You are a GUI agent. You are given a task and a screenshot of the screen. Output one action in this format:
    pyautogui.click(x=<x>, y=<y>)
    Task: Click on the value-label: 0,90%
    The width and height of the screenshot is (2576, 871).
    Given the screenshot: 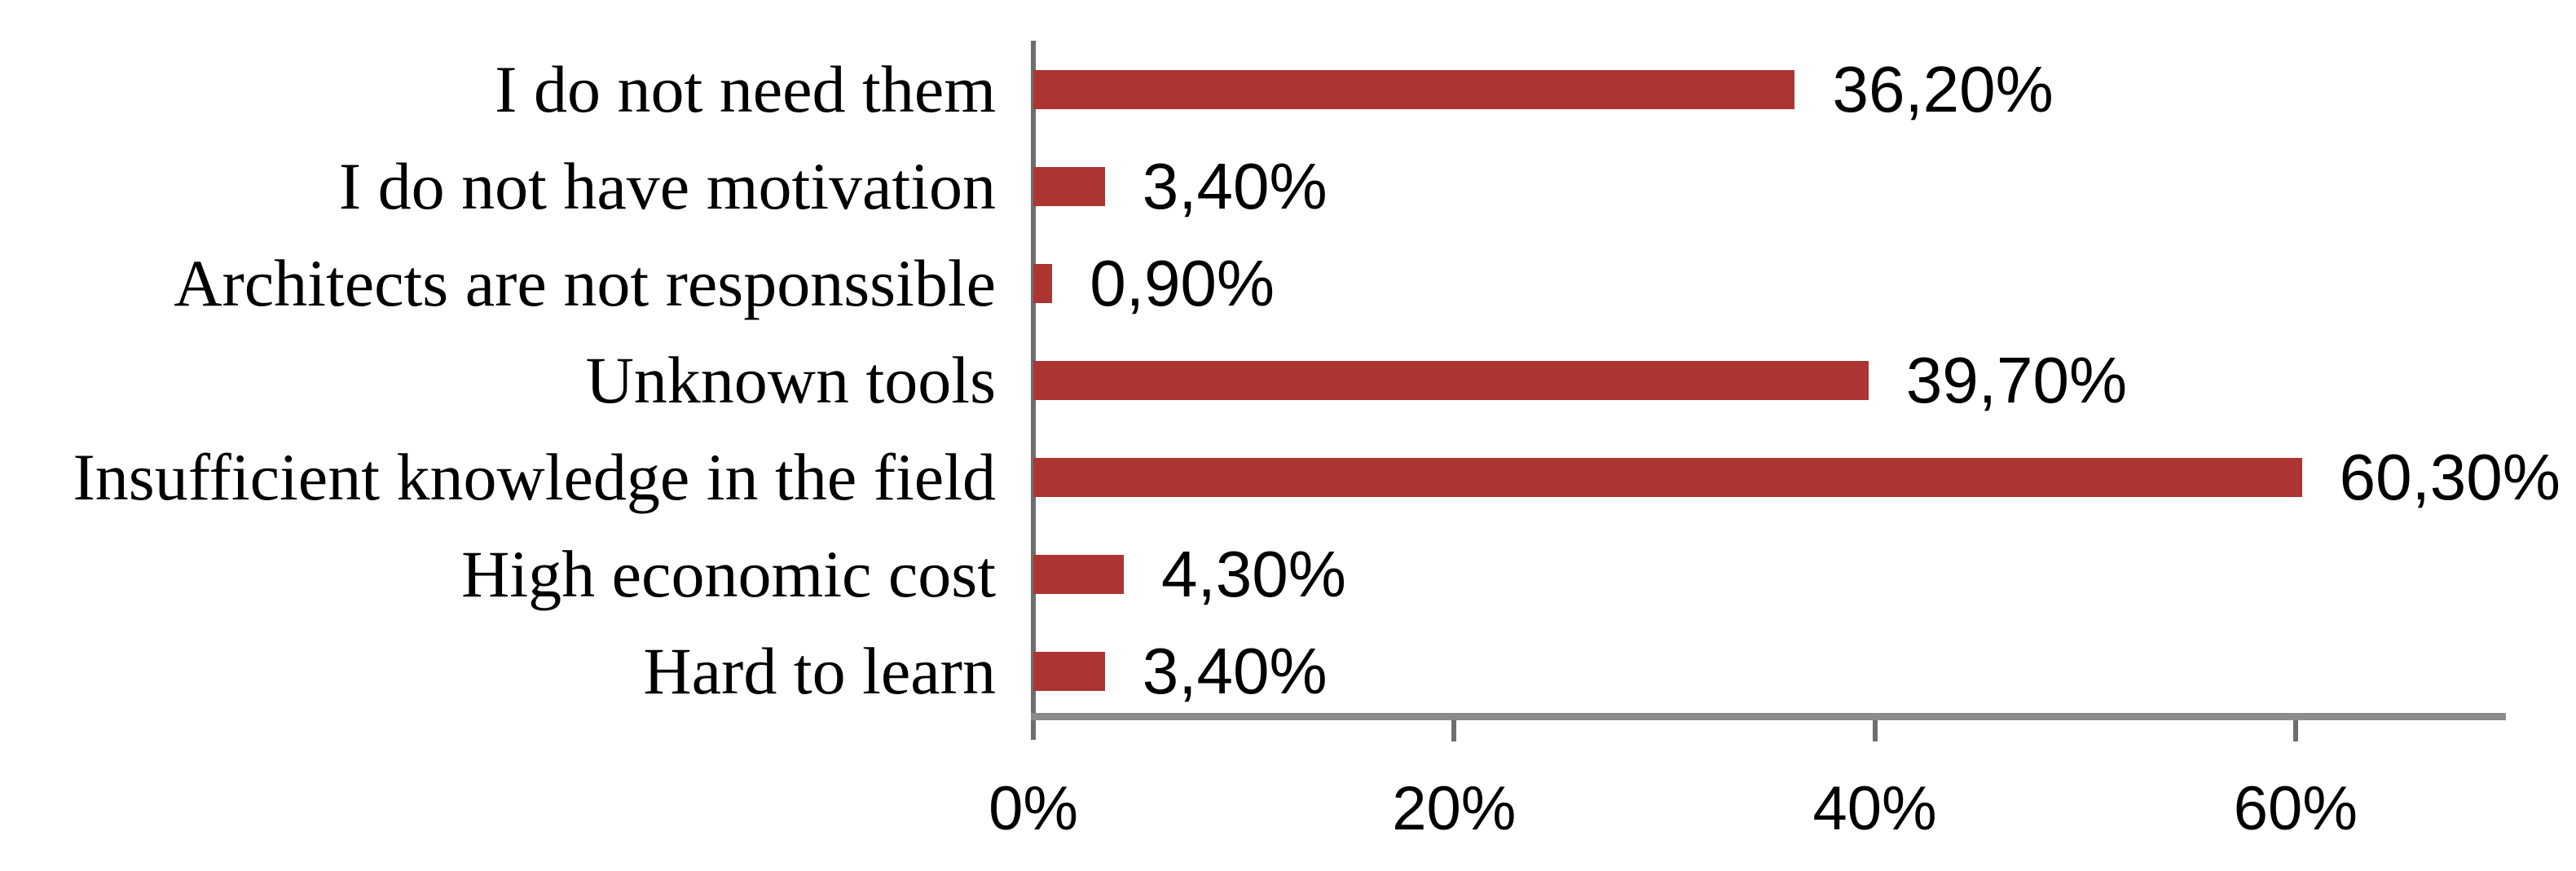 What is the action you would take?
    pyautogui.click(x=1182, y=283)
    